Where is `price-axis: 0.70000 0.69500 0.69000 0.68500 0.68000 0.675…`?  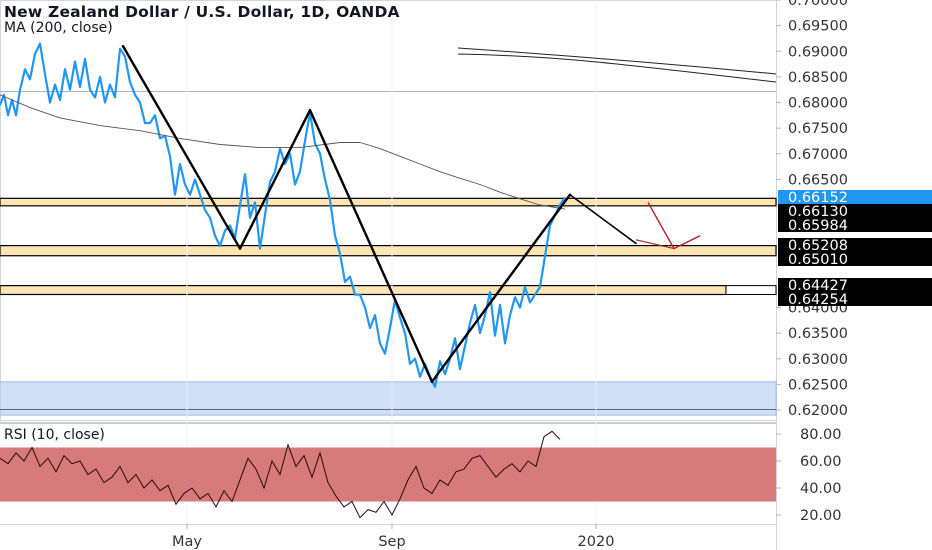 price-axis: 0.70000 0.69500 0.69000 0.68500 0.68000 0.675… is located at coordinates (812, 209).